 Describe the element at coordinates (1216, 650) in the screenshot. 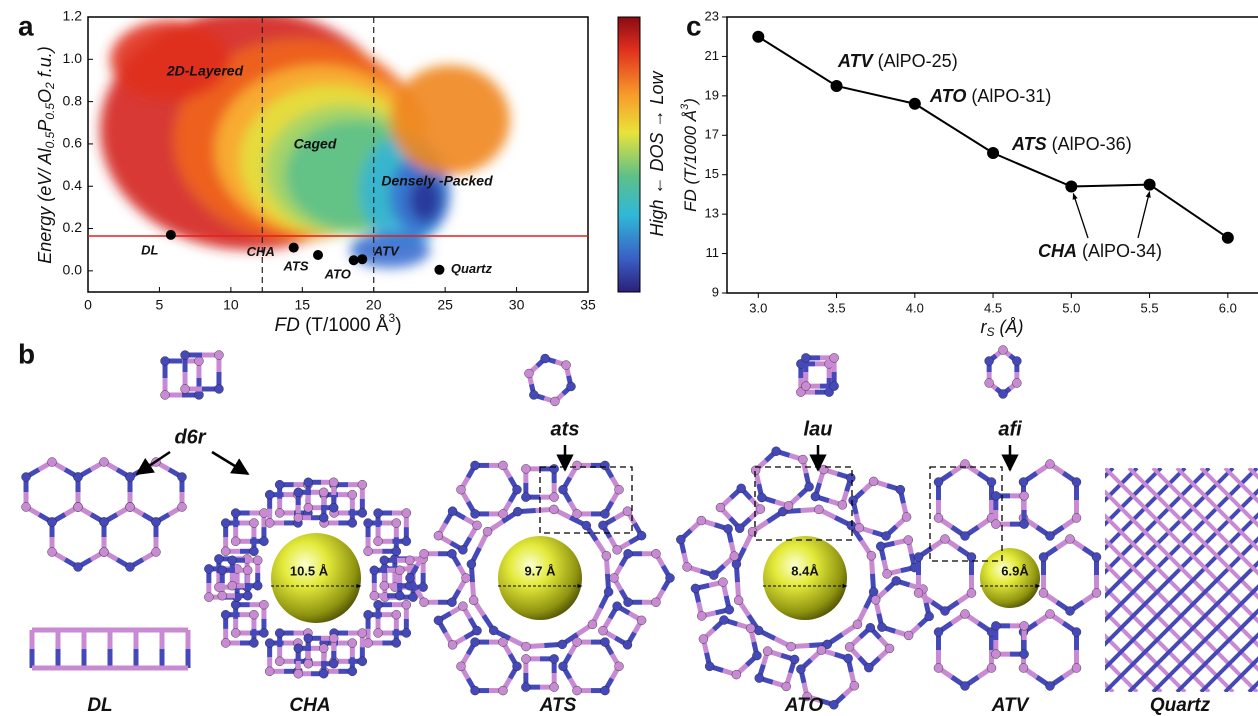

I see `bond` at that location.